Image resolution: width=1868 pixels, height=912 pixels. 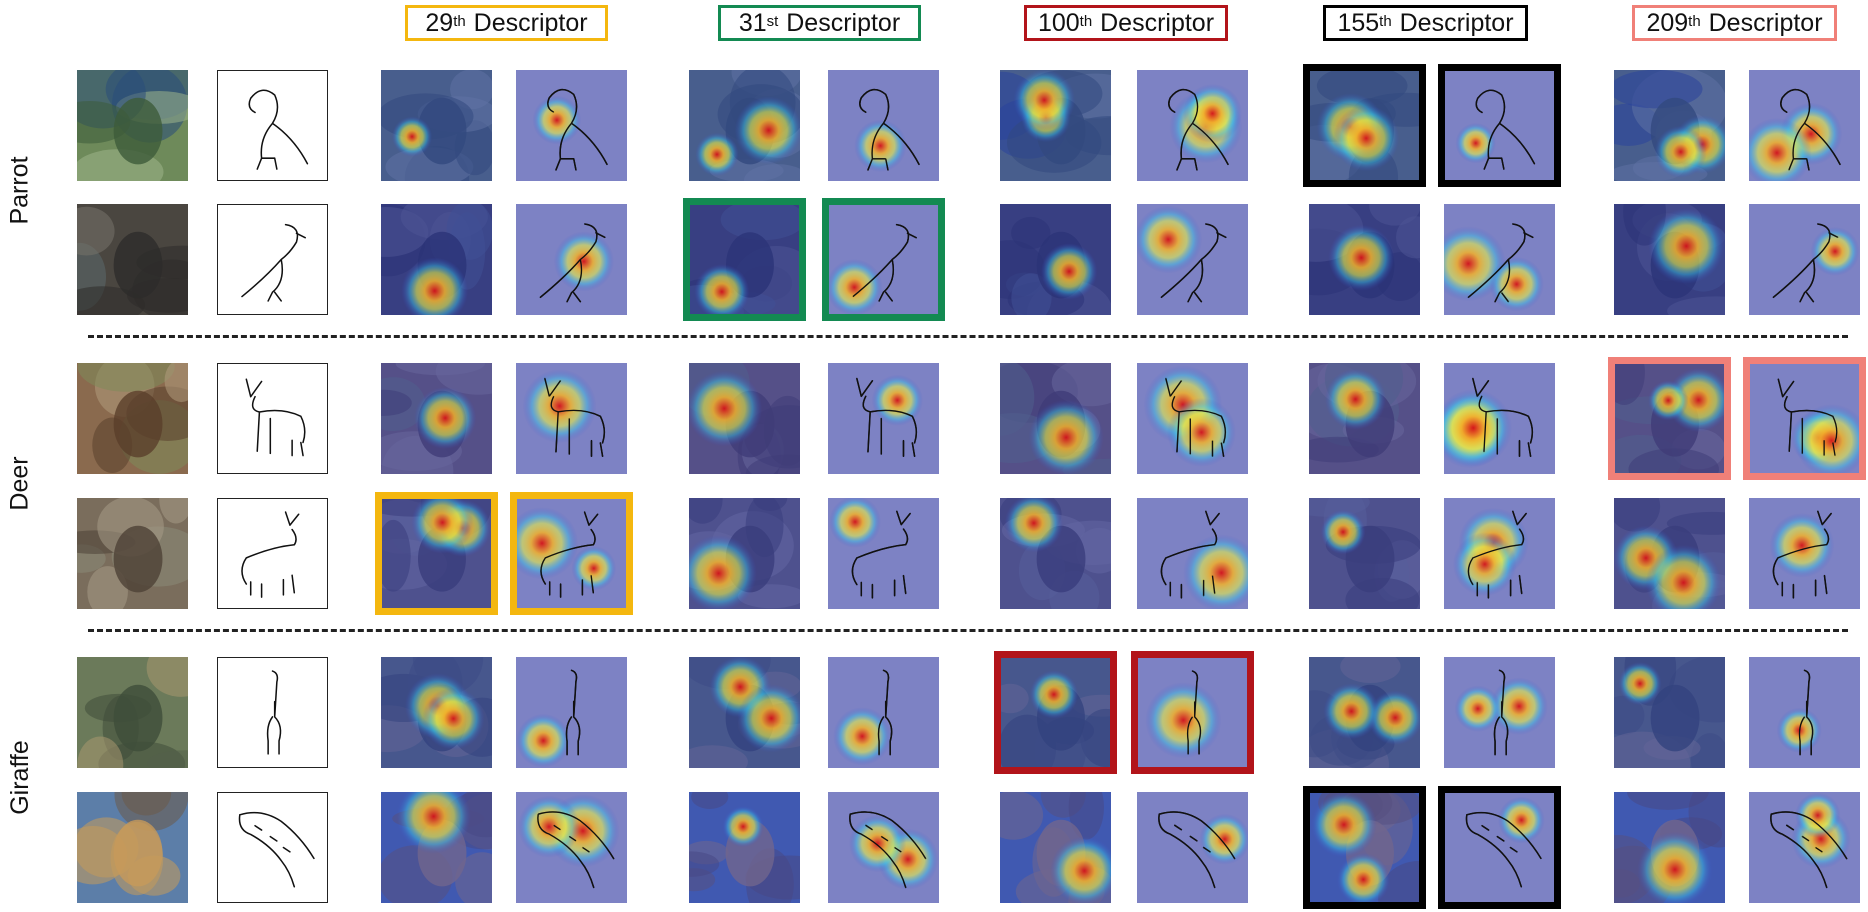 I want to click on descriptor-ordinal: 155, so click(x=1358, y=22).